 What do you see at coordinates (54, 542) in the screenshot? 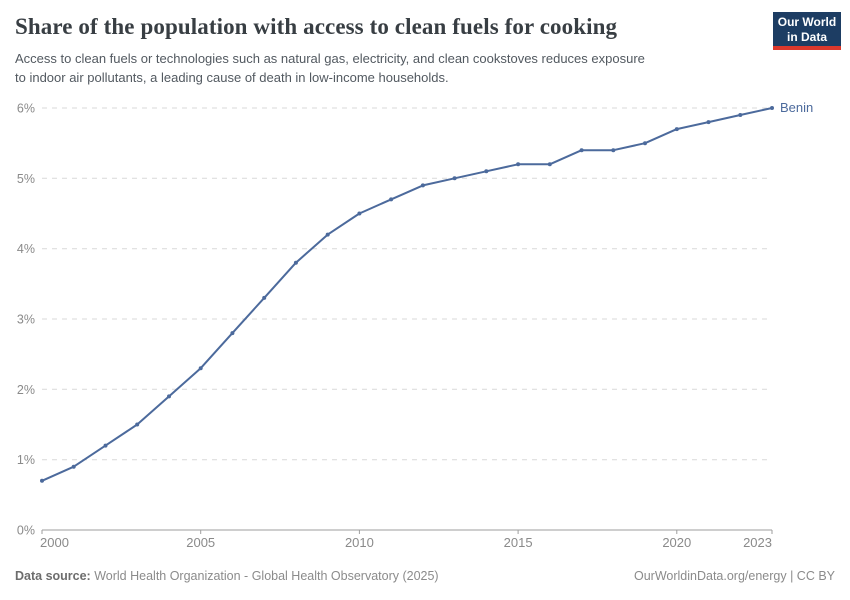
I see `x-tick-label: 2000` at bounding box center [54, 542].